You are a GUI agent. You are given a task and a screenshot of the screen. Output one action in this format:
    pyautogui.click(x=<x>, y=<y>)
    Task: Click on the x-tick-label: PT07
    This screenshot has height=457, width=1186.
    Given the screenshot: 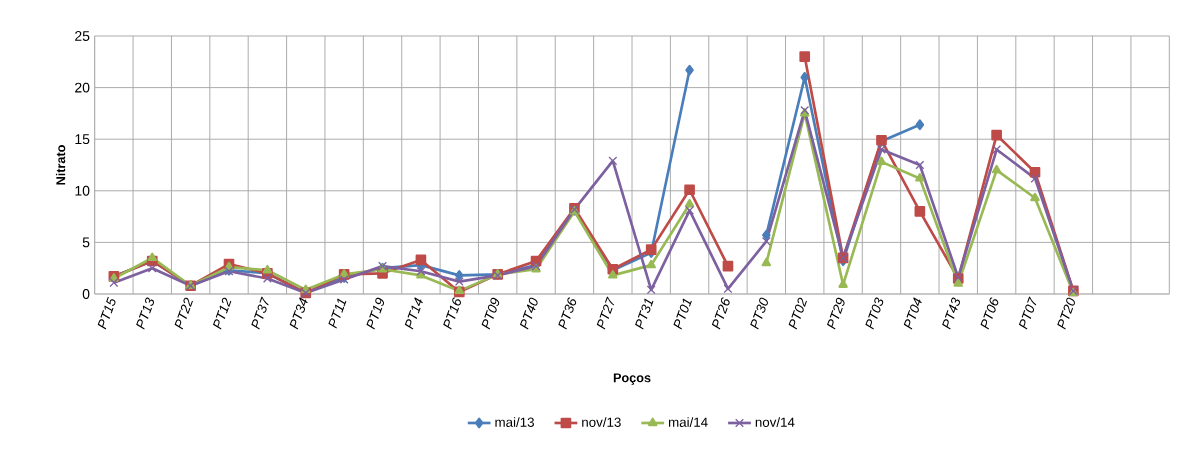 What is the action you would take?
    pyautogui.click(x=1027, y=313)
    